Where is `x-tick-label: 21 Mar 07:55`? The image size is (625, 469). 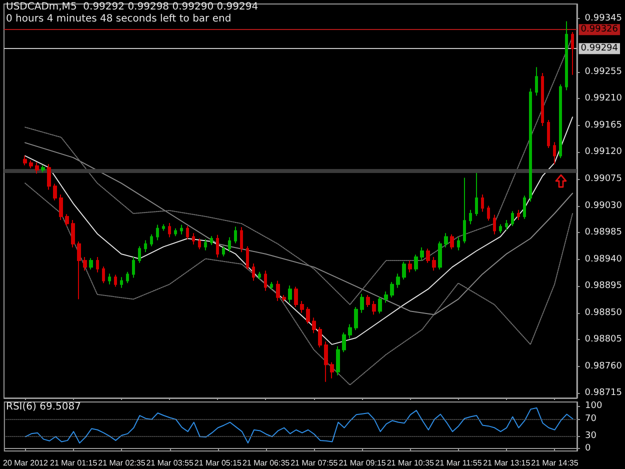 x-tick-label: 21 Mar 07:55 is located at coordinates (314, 463).